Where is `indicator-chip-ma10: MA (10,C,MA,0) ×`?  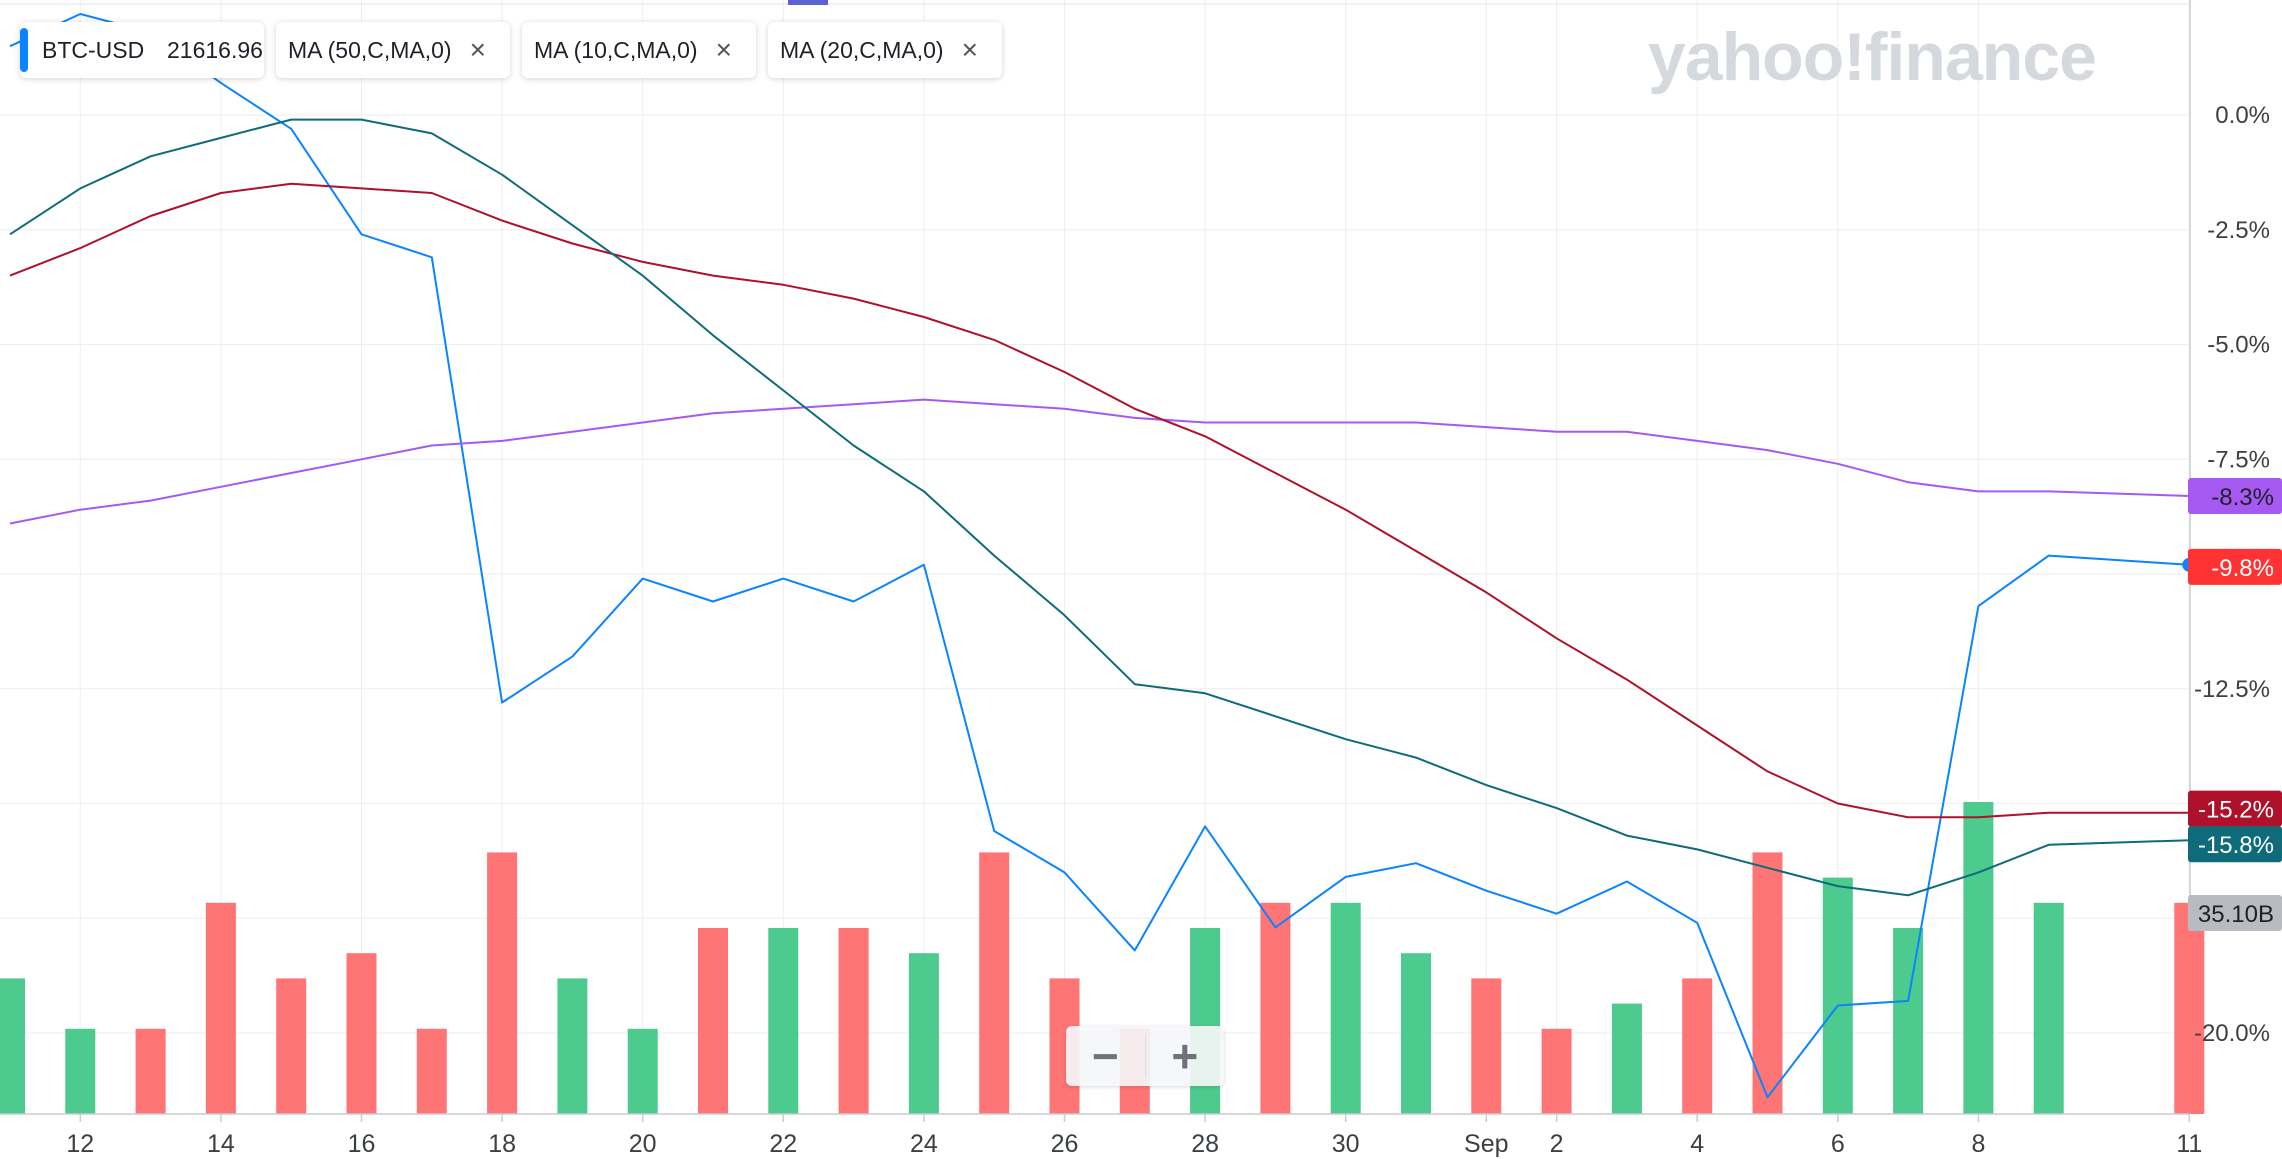 indicator-chip-ma10: MA (10,C,MA,0) × is located at coordinates (639, 50).